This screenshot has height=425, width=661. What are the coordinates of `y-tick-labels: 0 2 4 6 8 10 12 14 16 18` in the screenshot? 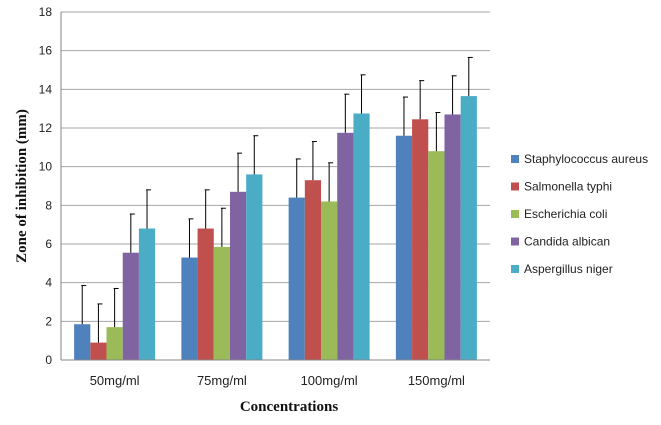 It's located at (46, 186).